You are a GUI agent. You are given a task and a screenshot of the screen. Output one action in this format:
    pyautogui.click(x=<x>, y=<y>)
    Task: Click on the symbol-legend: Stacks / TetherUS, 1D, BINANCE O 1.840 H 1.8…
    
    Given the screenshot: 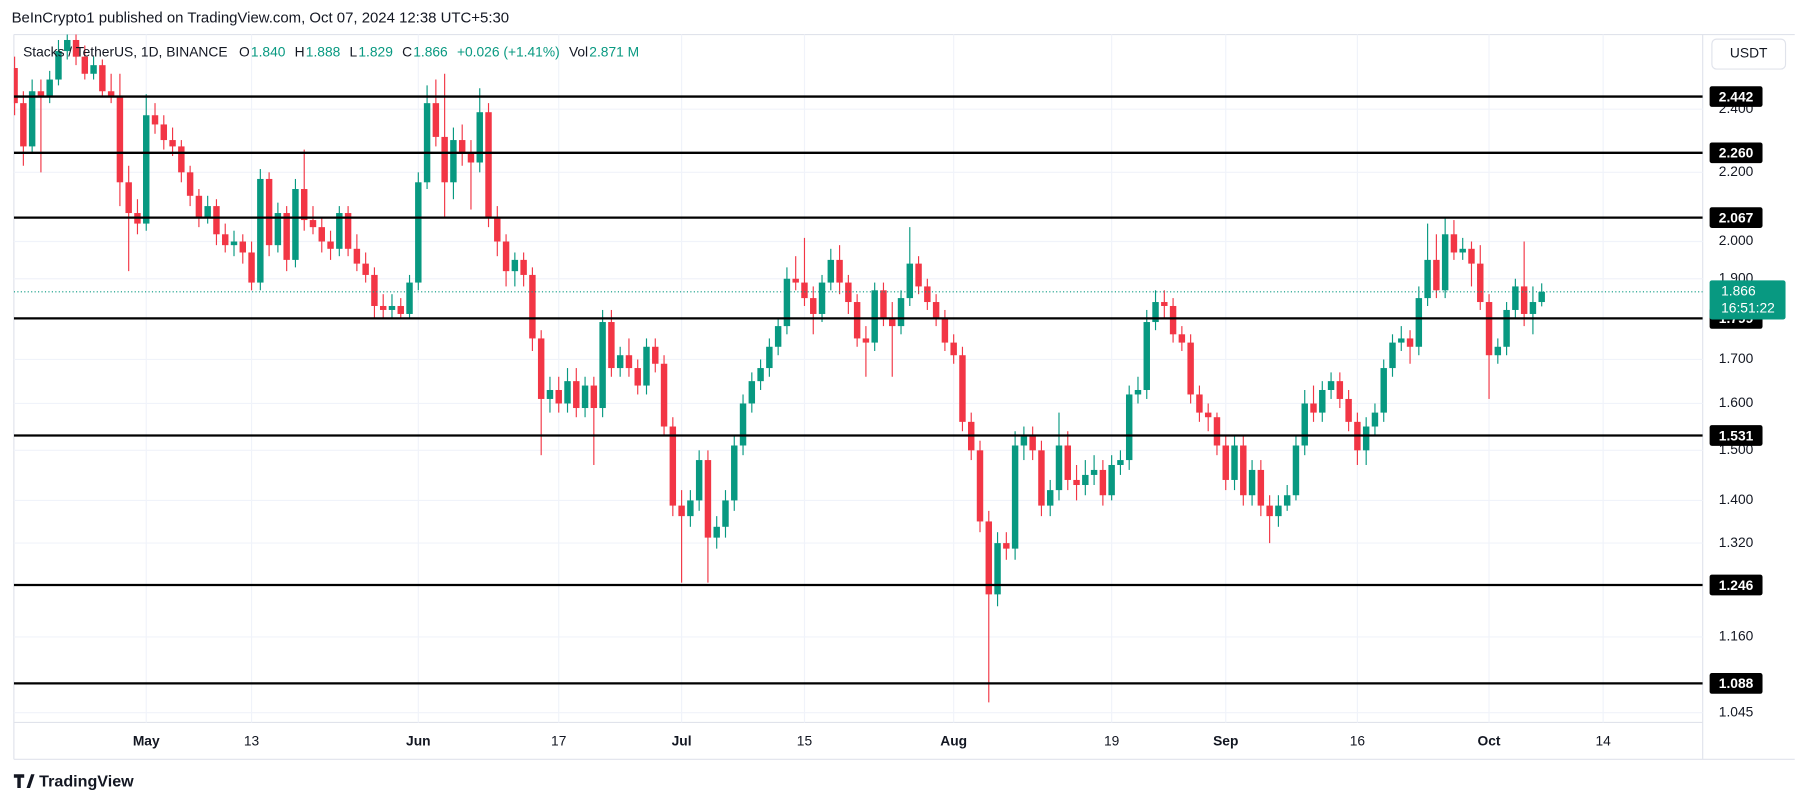 What is the action you would take?
    pyautogui.click(x=331, y=52)
    